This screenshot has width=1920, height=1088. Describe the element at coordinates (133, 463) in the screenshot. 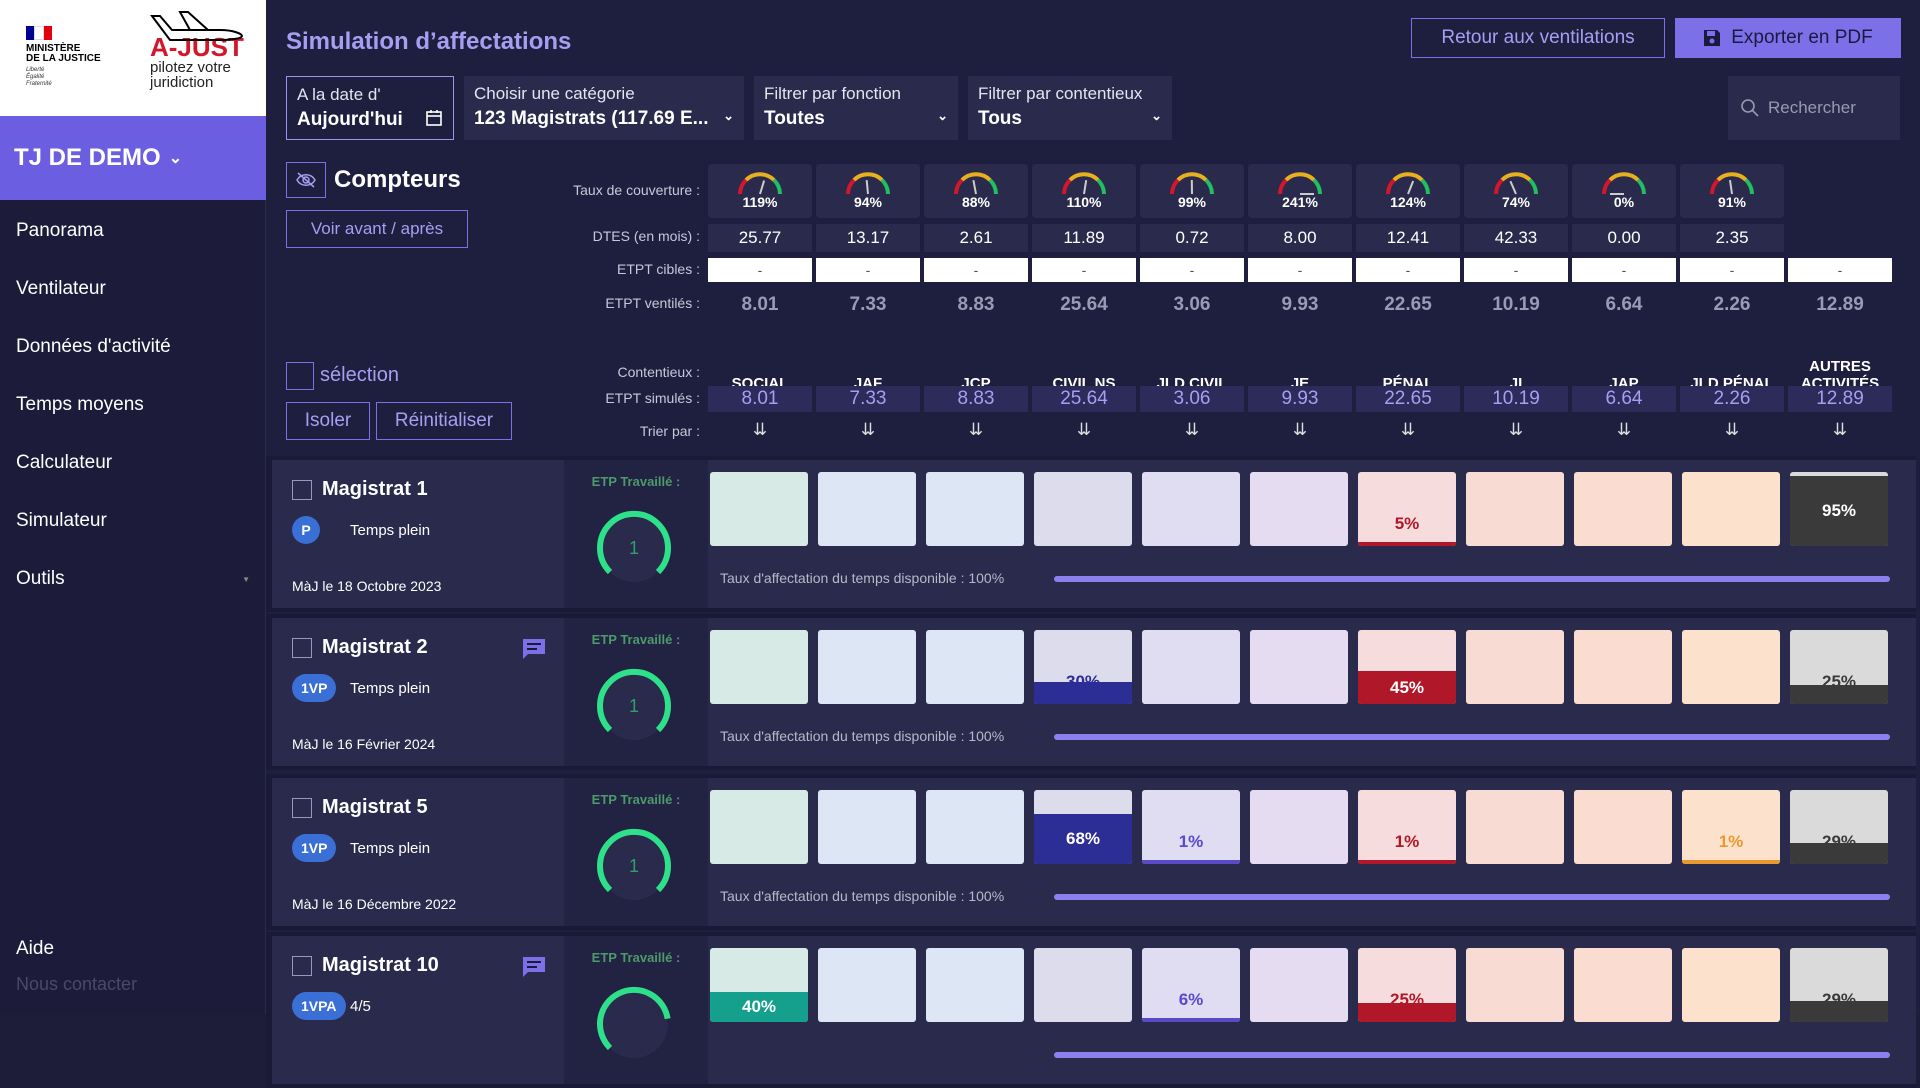

I see `nav-calculateur: Calculateur` at that location.